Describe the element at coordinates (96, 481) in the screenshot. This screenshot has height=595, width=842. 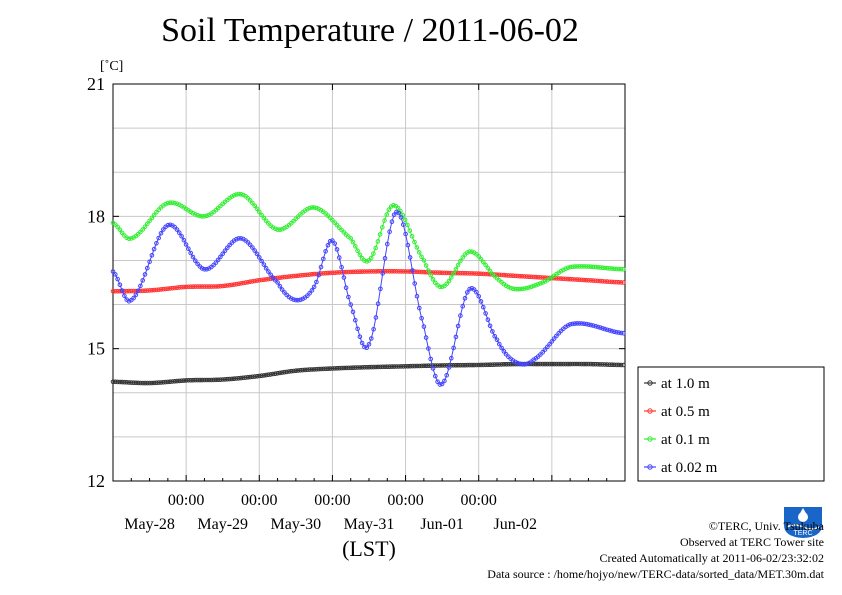
I see `y-tick-label: 12` at that location.